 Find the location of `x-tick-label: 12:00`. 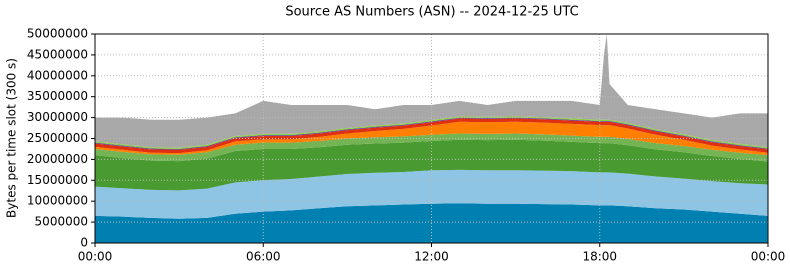

x-tick-label: 12:00 is located at coordinates (431, 257).